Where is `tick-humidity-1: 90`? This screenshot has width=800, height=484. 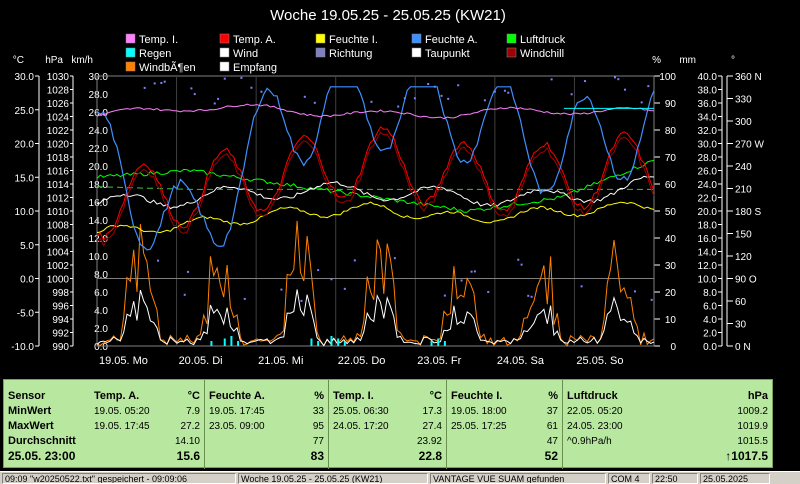
tick-humidity-1: 90 is located at coordinates (671, 104).